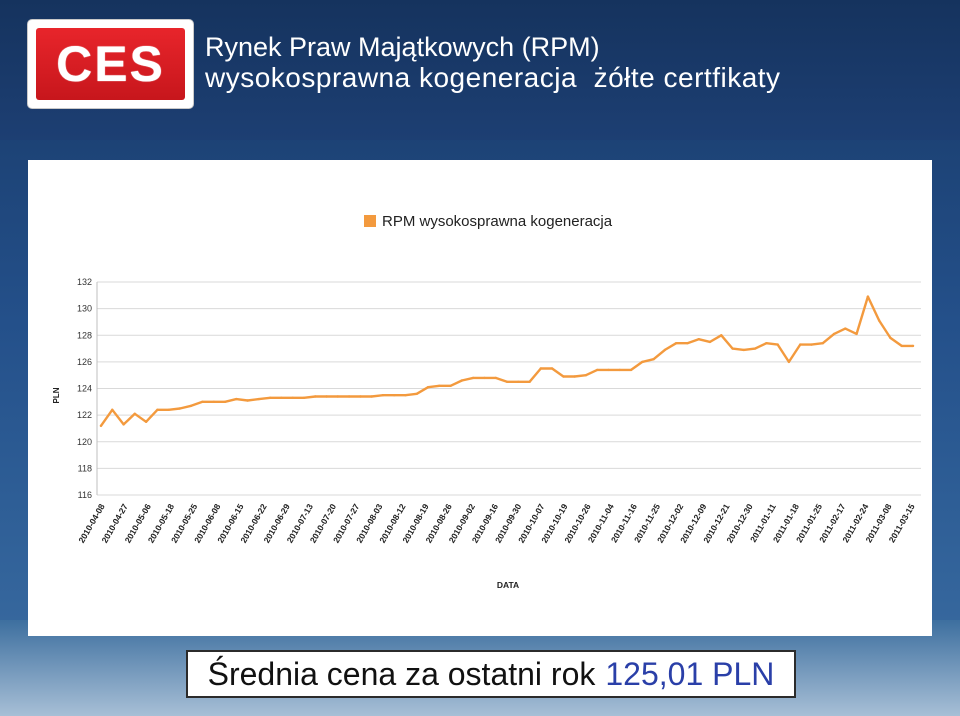 The height and width of the screenshot is (716, 960). I want to click on y-tick-label: 128, so click(84, 335).